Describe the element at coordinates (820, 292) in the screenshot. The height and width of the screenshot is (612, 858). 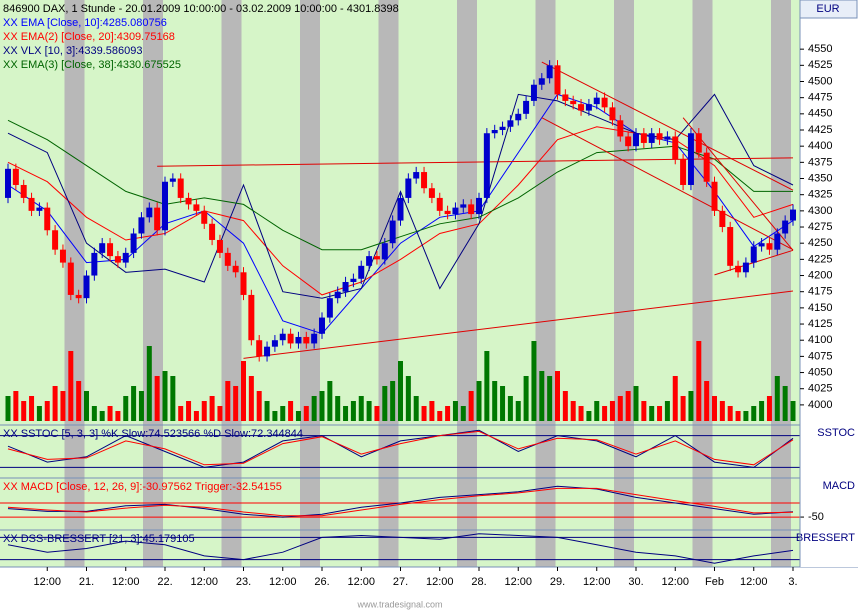
I see `y-tick-label: 4175` at that location.